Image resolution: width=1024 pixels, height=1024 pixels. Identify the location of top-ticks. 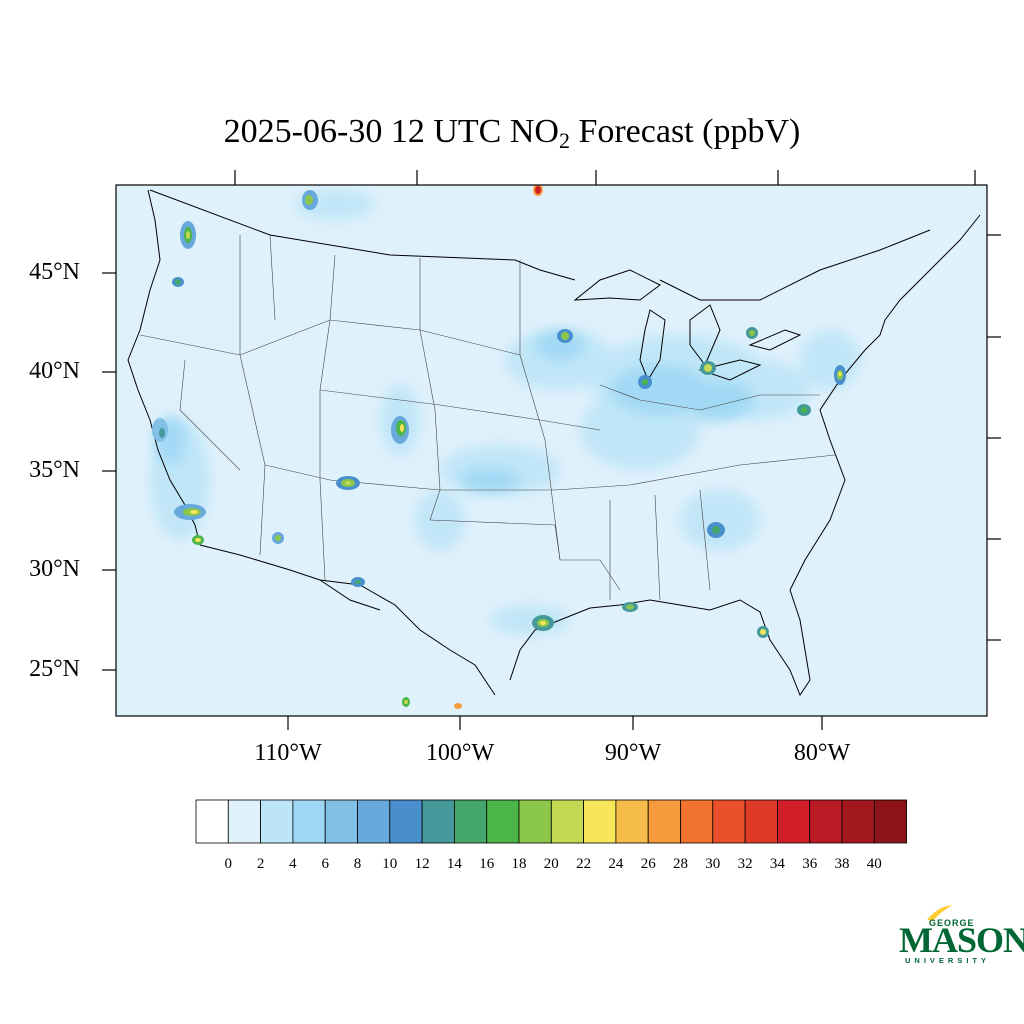
(605, 177).